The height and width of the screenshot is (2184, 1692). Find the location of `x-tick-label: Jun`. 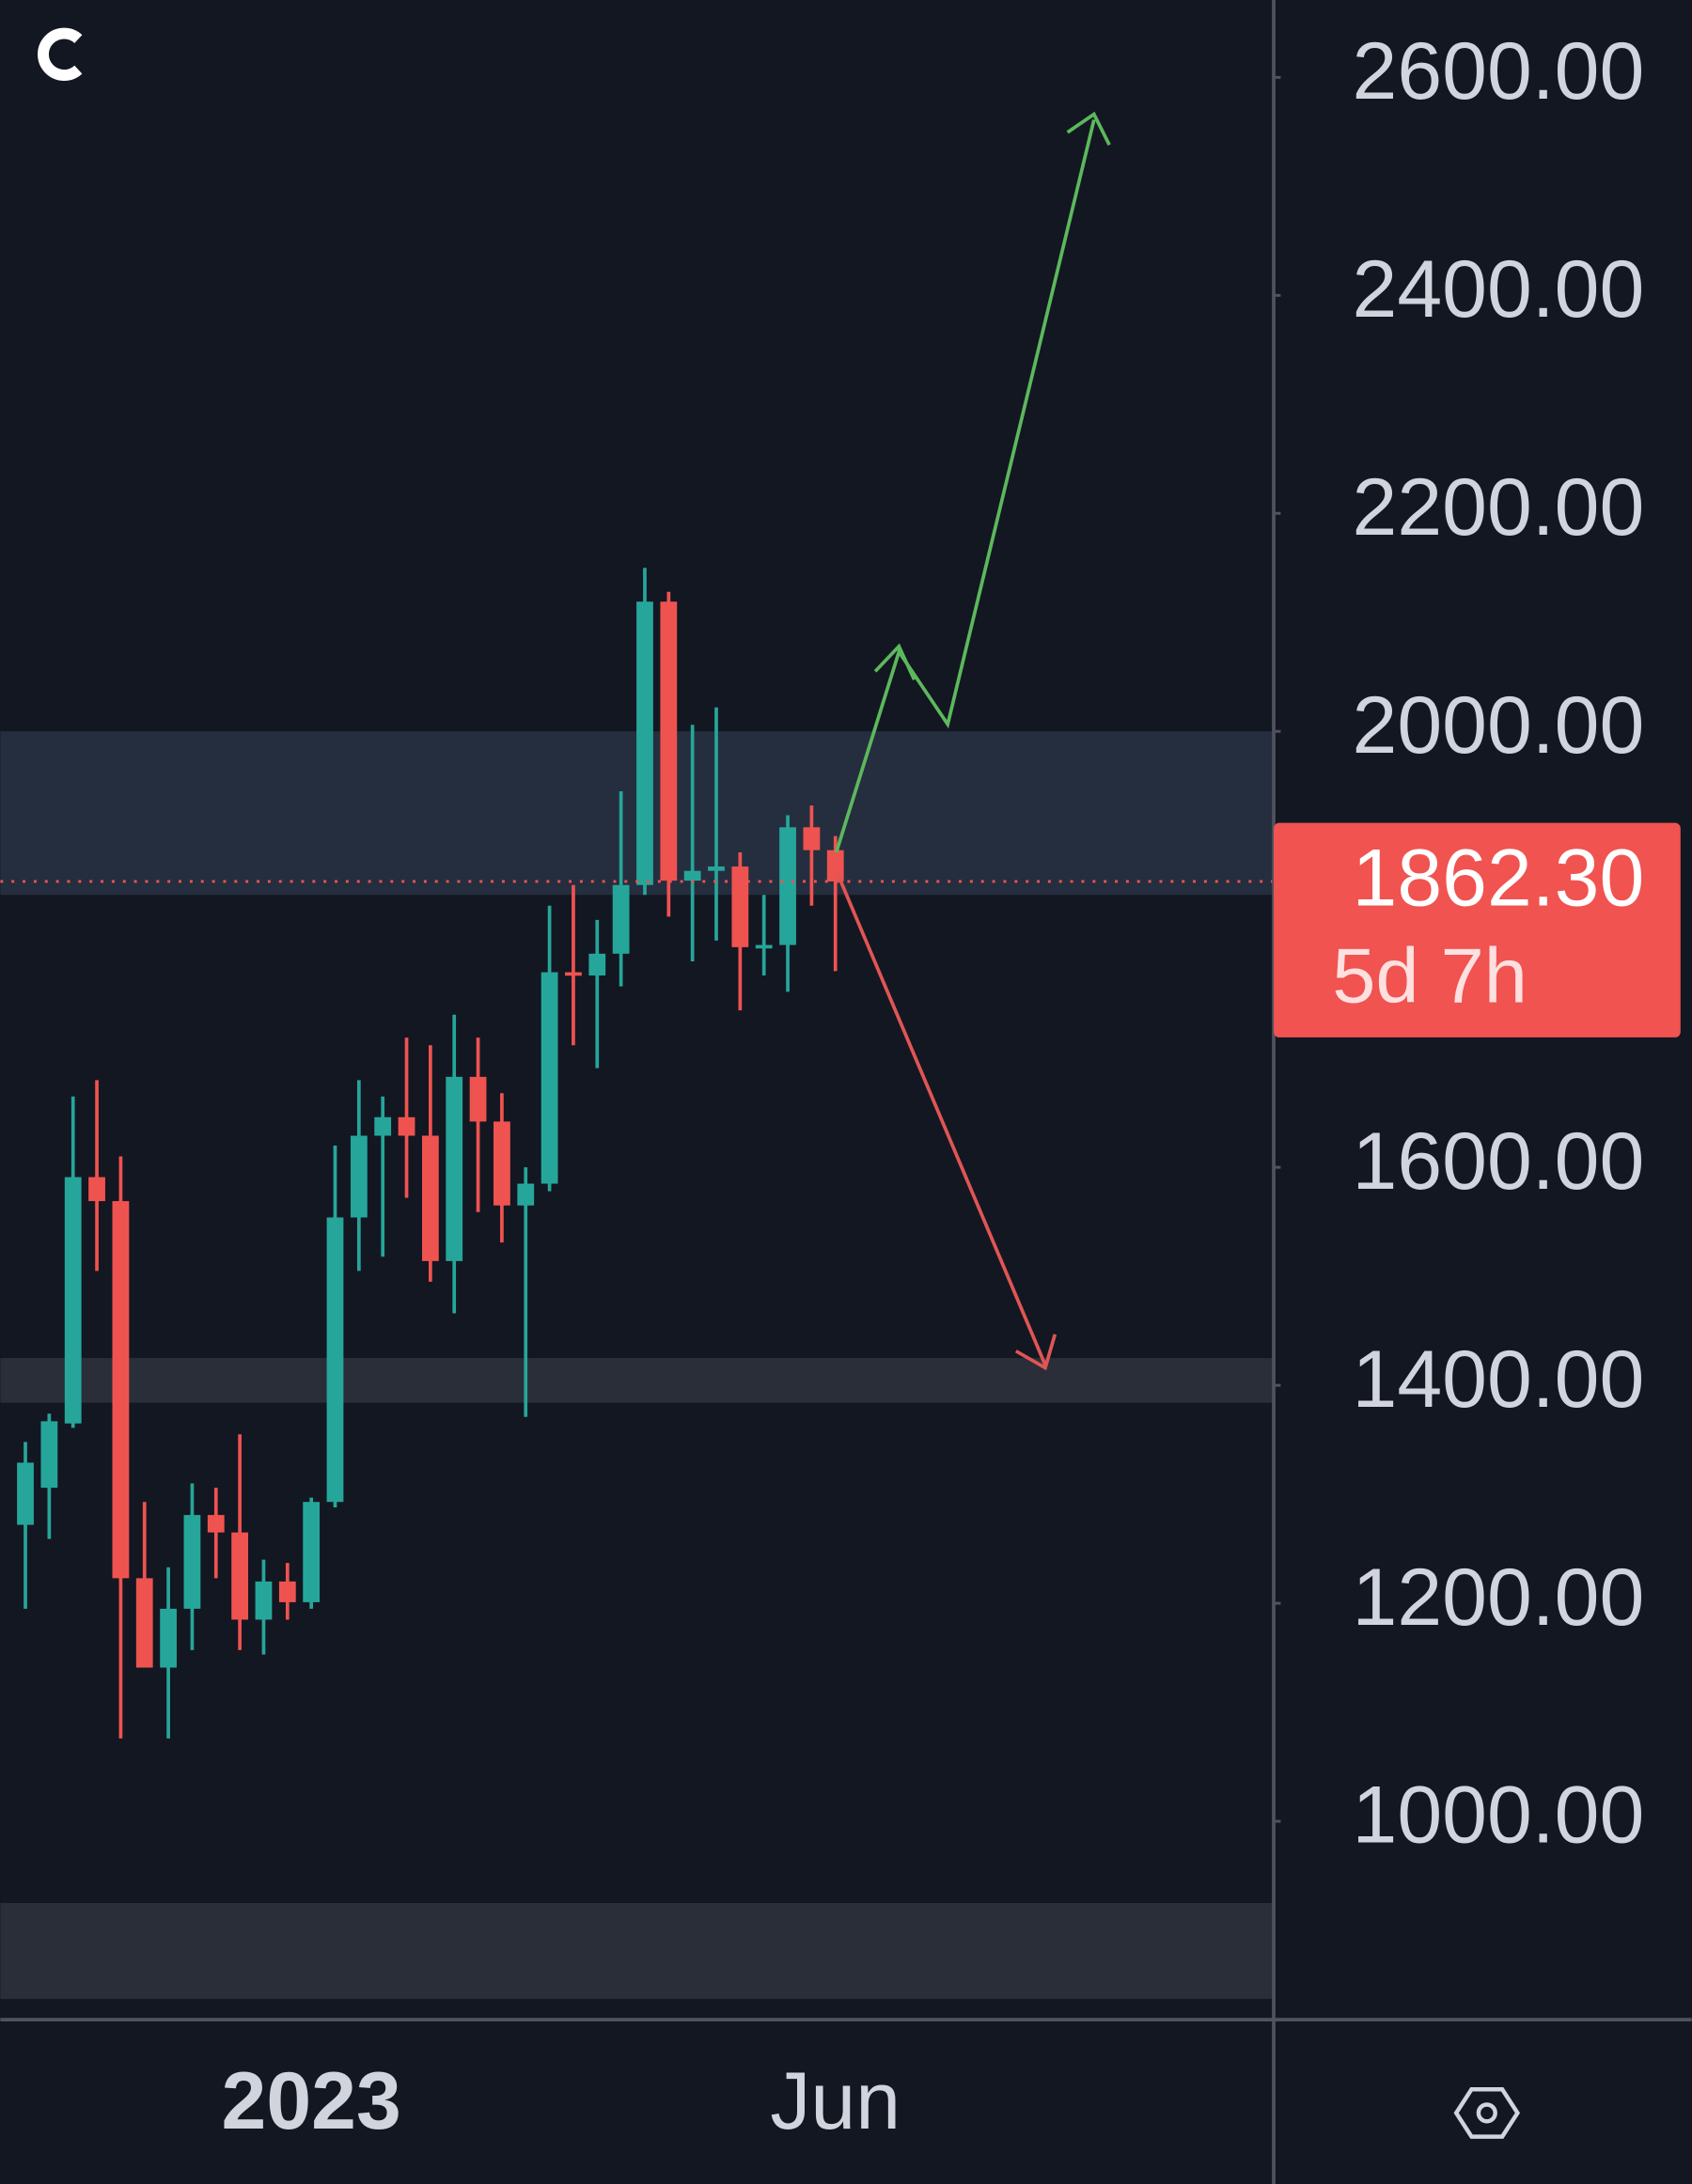

x-tick-label: Jun is located at coordinates (835, 2101).